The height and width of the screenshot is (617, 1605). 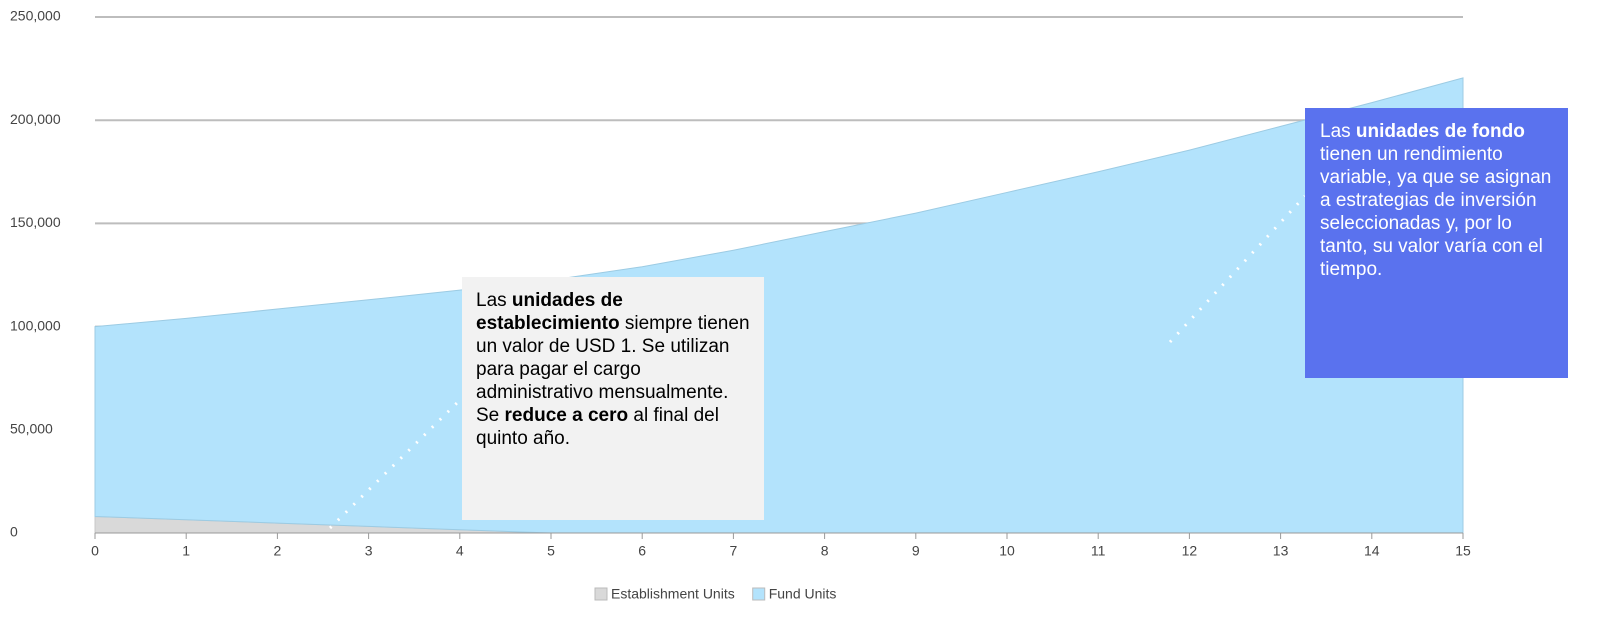 What do you see at coordinates (551, 551) in the screenshot?
I see `x-tick-label: 5` at bounding box center [551, 551].